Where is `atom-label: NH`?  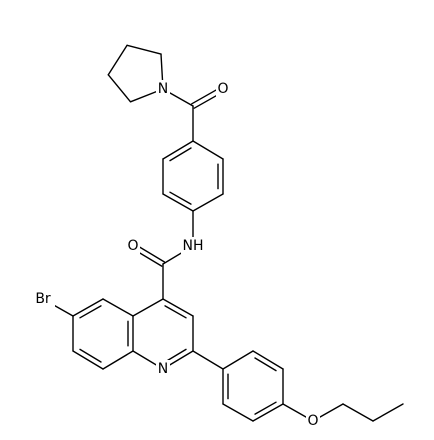
atom-label: NH is located at coordinates (193, 246).